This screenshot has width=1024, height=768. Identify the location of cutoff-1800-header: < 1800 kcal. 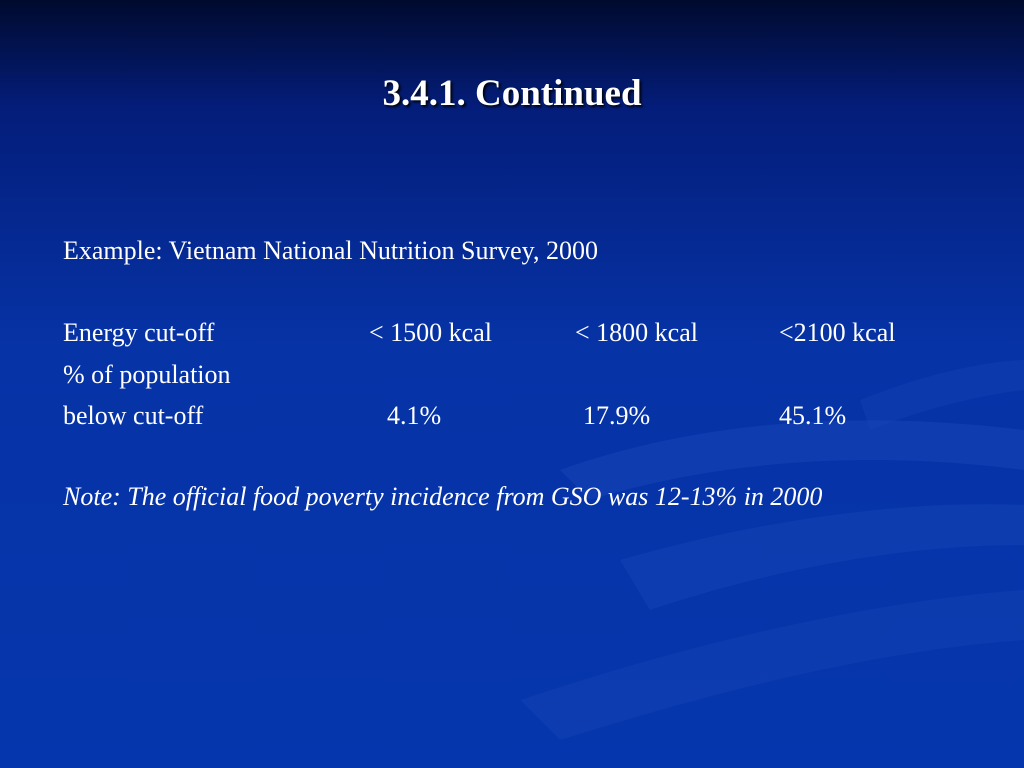
(636, 332).